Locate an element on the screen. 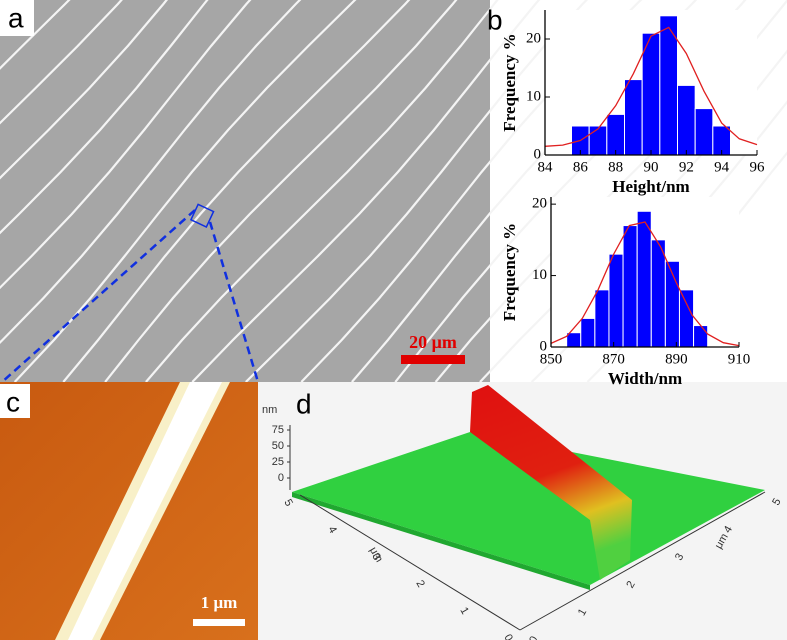 Image resolution: width=787 pixels, height=640 pixels. x-tick-label: 84 is located at coordinates (546, 167).